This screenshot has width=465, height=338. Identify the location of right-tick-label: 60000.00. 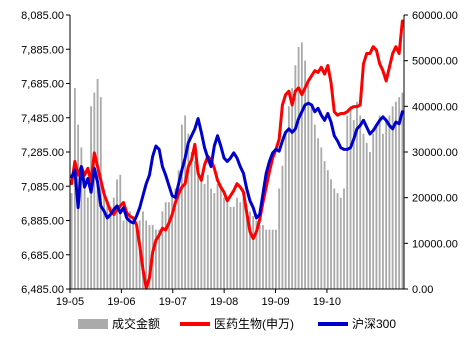
(435, 16).